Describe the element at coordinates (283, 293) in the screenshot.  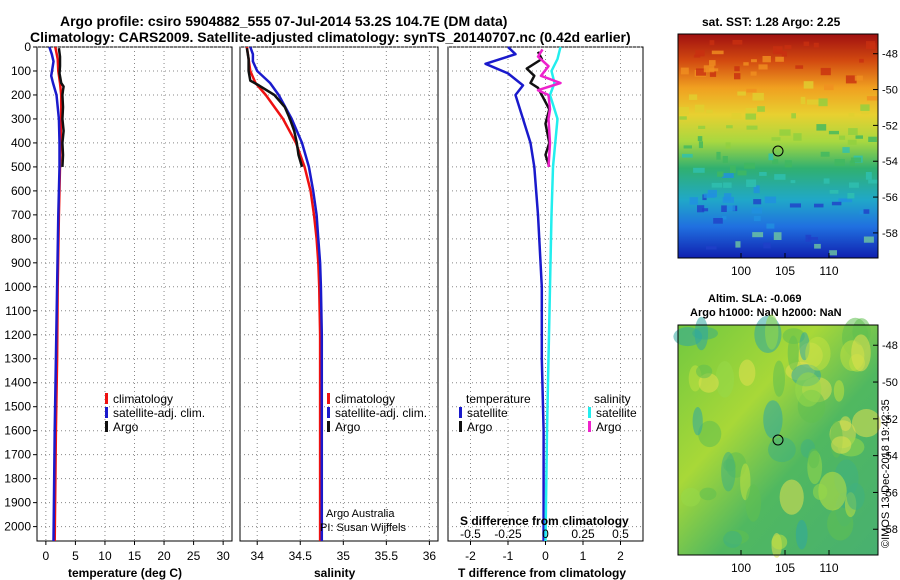
I see `series-line-climatology` at that location.